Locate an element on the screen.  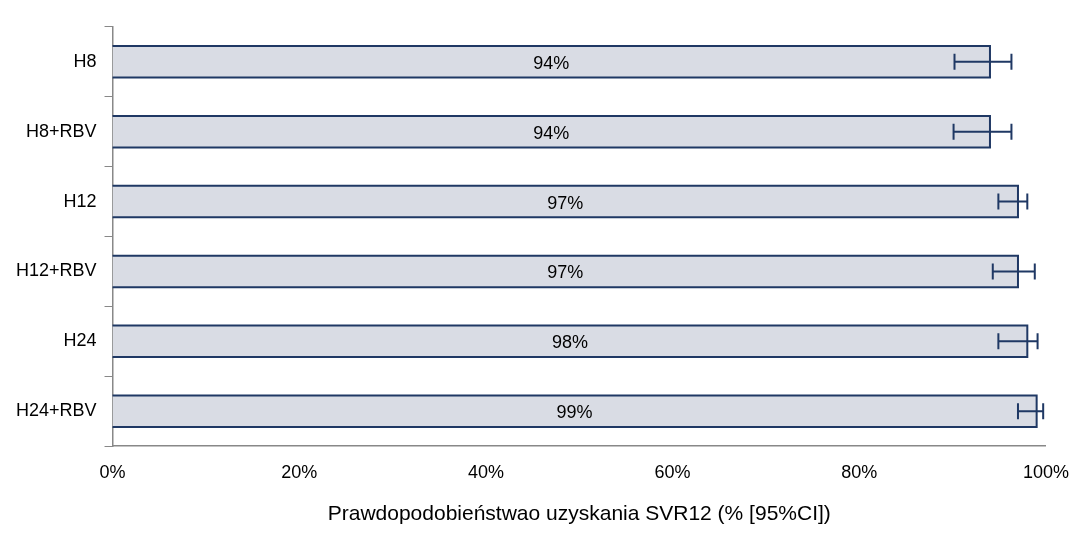
x-tick-label: 80% is located at coordinates (859, 471).